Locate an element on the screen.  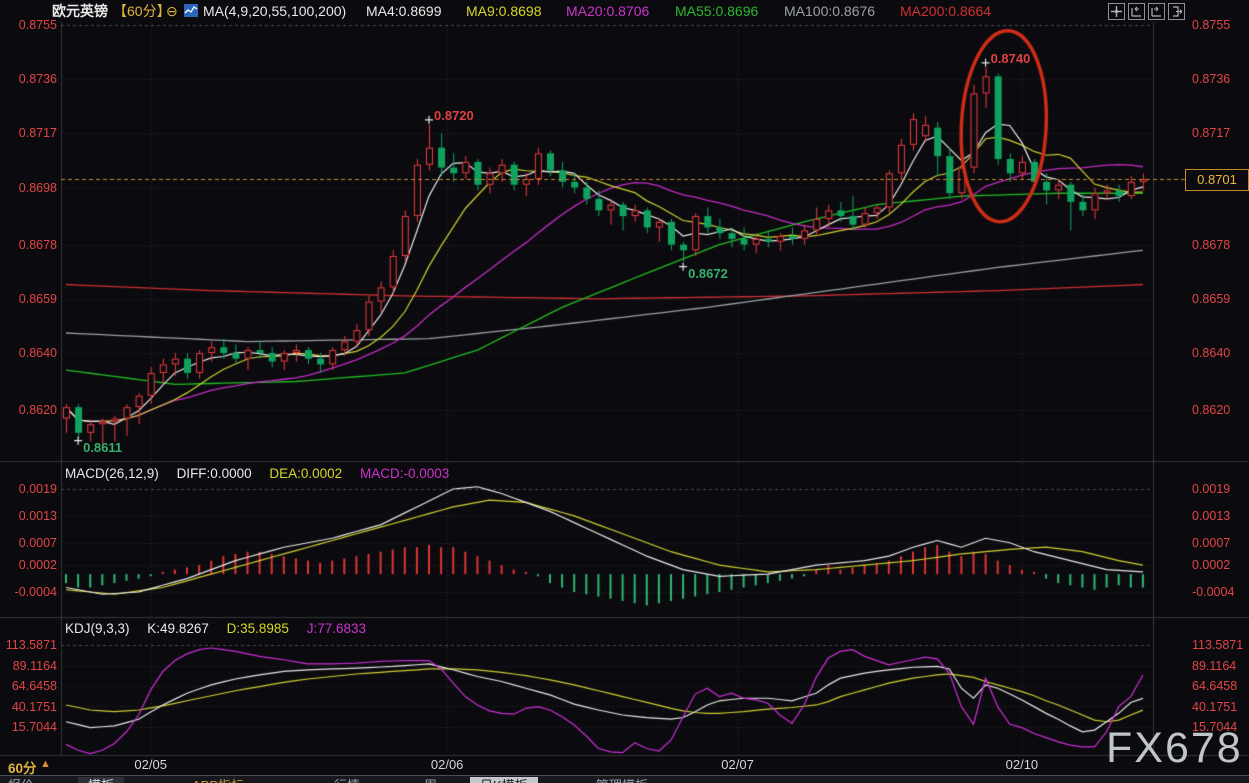
symbol-title: 欧元英镑 is located at coordinates (80, 11).